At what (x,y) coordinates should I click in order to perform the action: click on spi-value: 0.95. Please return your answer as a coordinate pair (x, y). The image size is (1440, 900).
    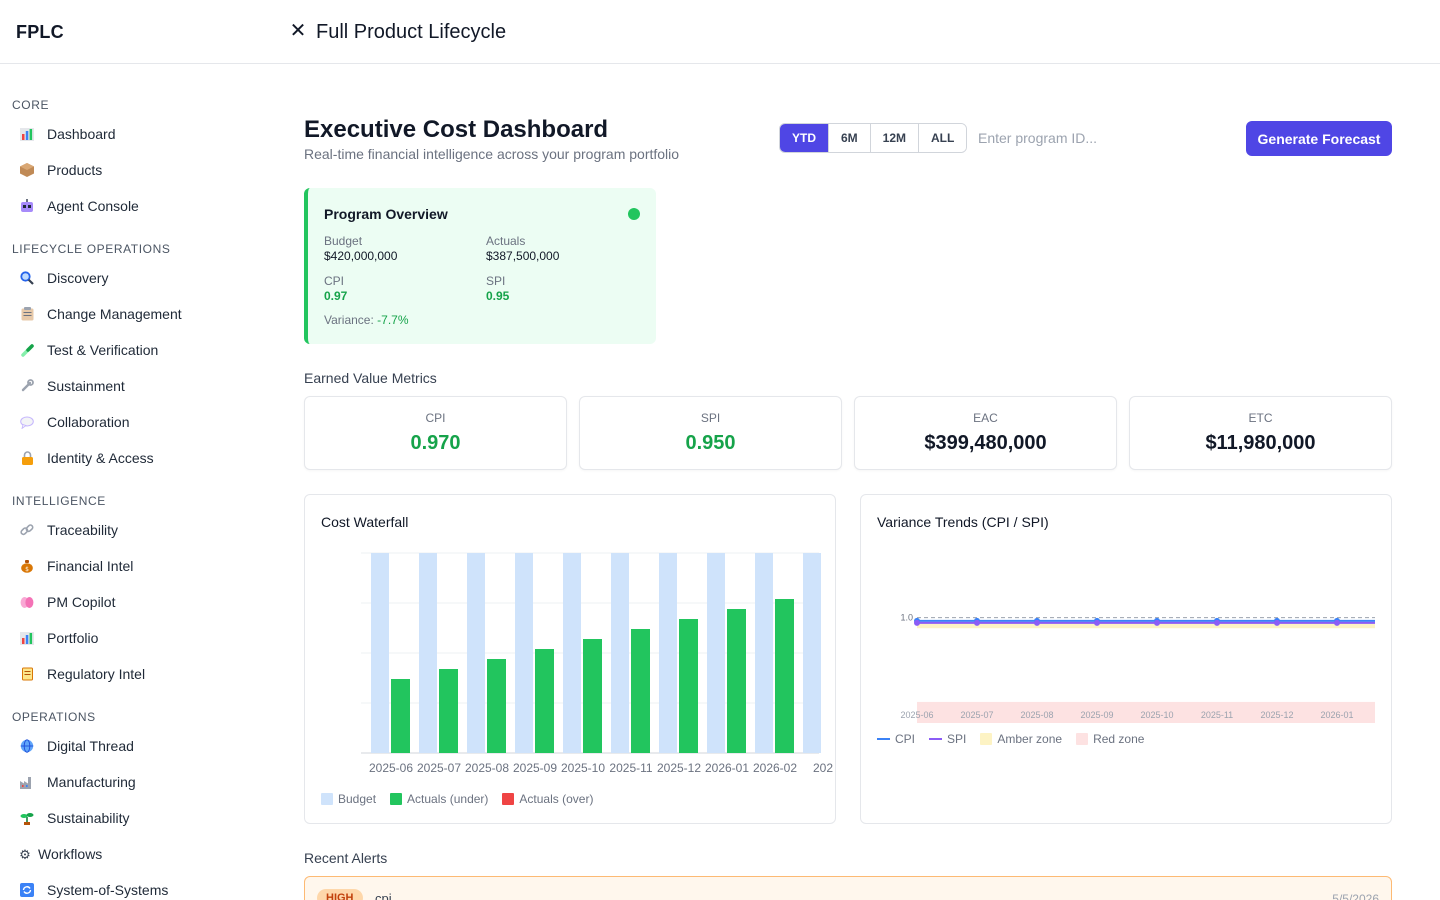
    Looking at the image, I should click on (498, 296).